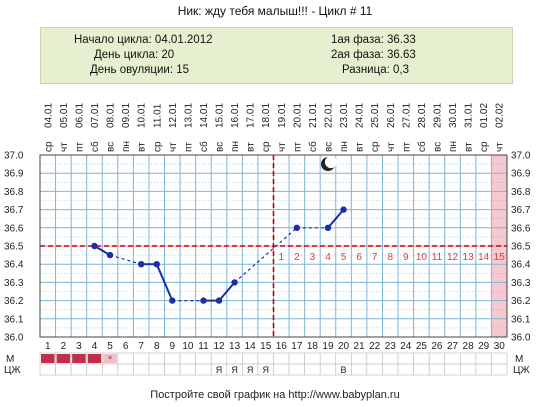 This screenshot has height=407, width=550. What do you see at coordinates (453, 115) in the screenshot?
I see `date-label: 30.01` at bounding box center [453, 115].